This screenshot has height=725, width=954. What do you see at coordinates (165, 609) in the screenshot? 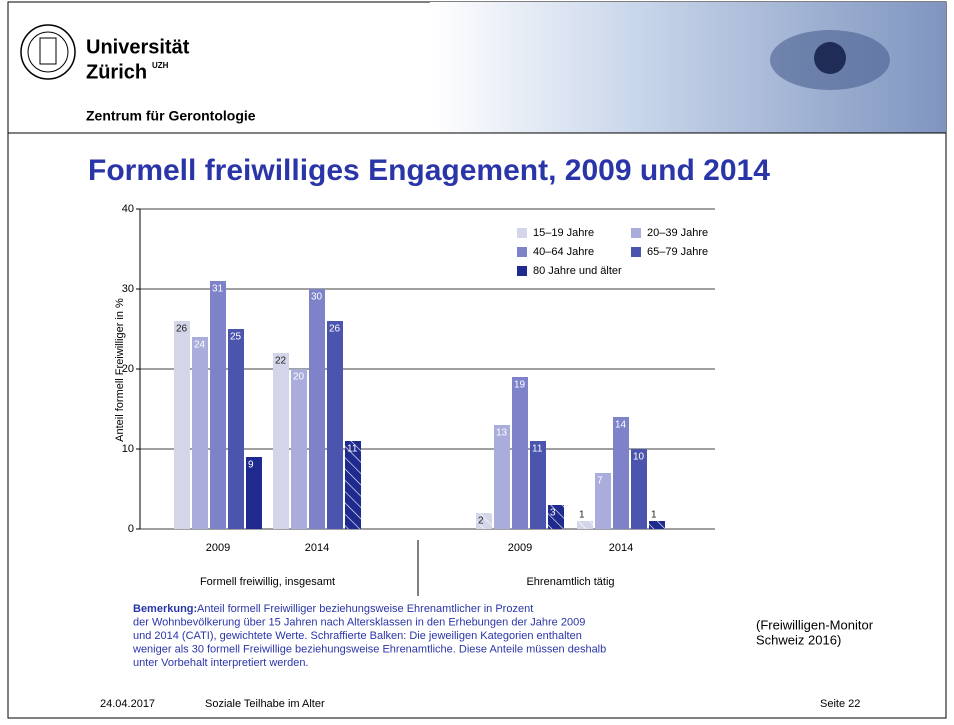
I see `remark-label: Bemerkung:` at bounding box center [165, 609].